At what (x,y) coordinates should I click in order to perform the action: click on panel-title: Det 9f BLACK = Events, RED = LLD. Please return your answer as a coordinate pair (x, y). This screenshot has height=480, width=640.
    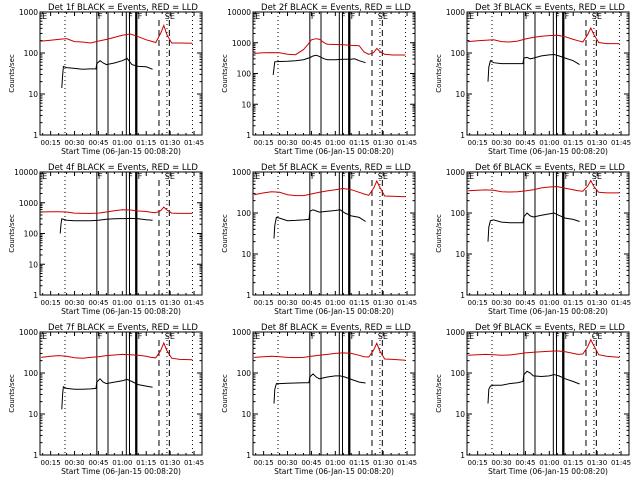
    Looking at the image, I should click on (550, 328).